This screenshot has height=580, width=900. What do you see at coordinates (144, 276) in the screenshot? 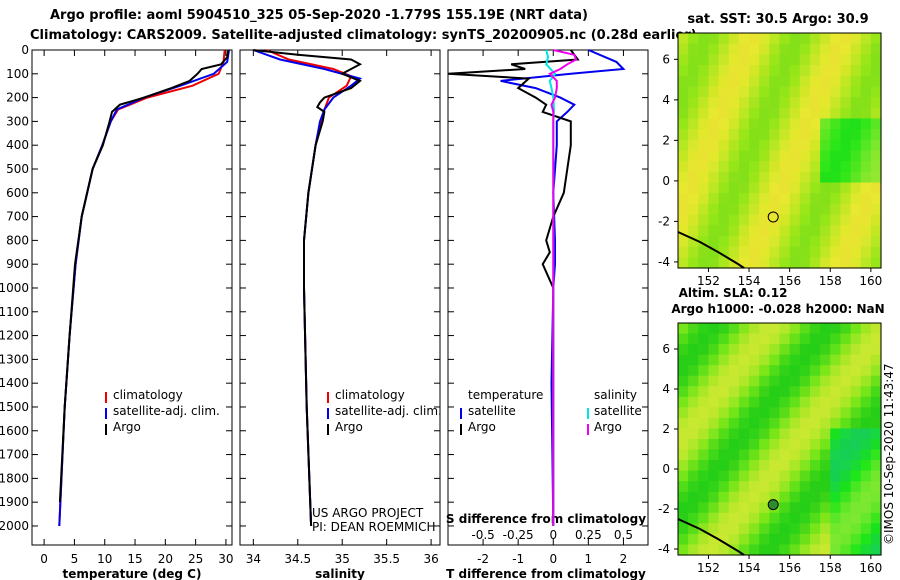
I see `series-line-argo` at bounding box center [144, 276].